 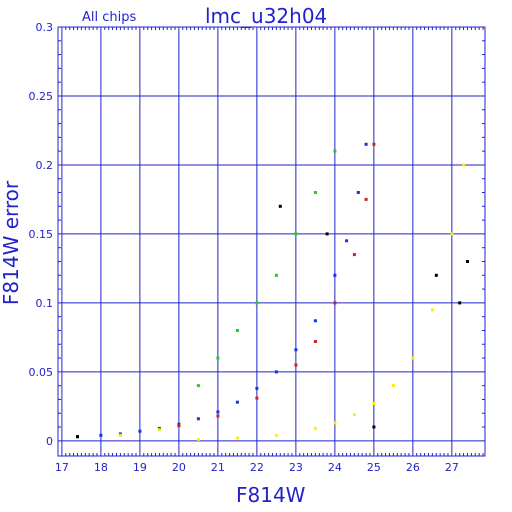 I want to click on x-tick-label: 18, so click(x=101, y=467).